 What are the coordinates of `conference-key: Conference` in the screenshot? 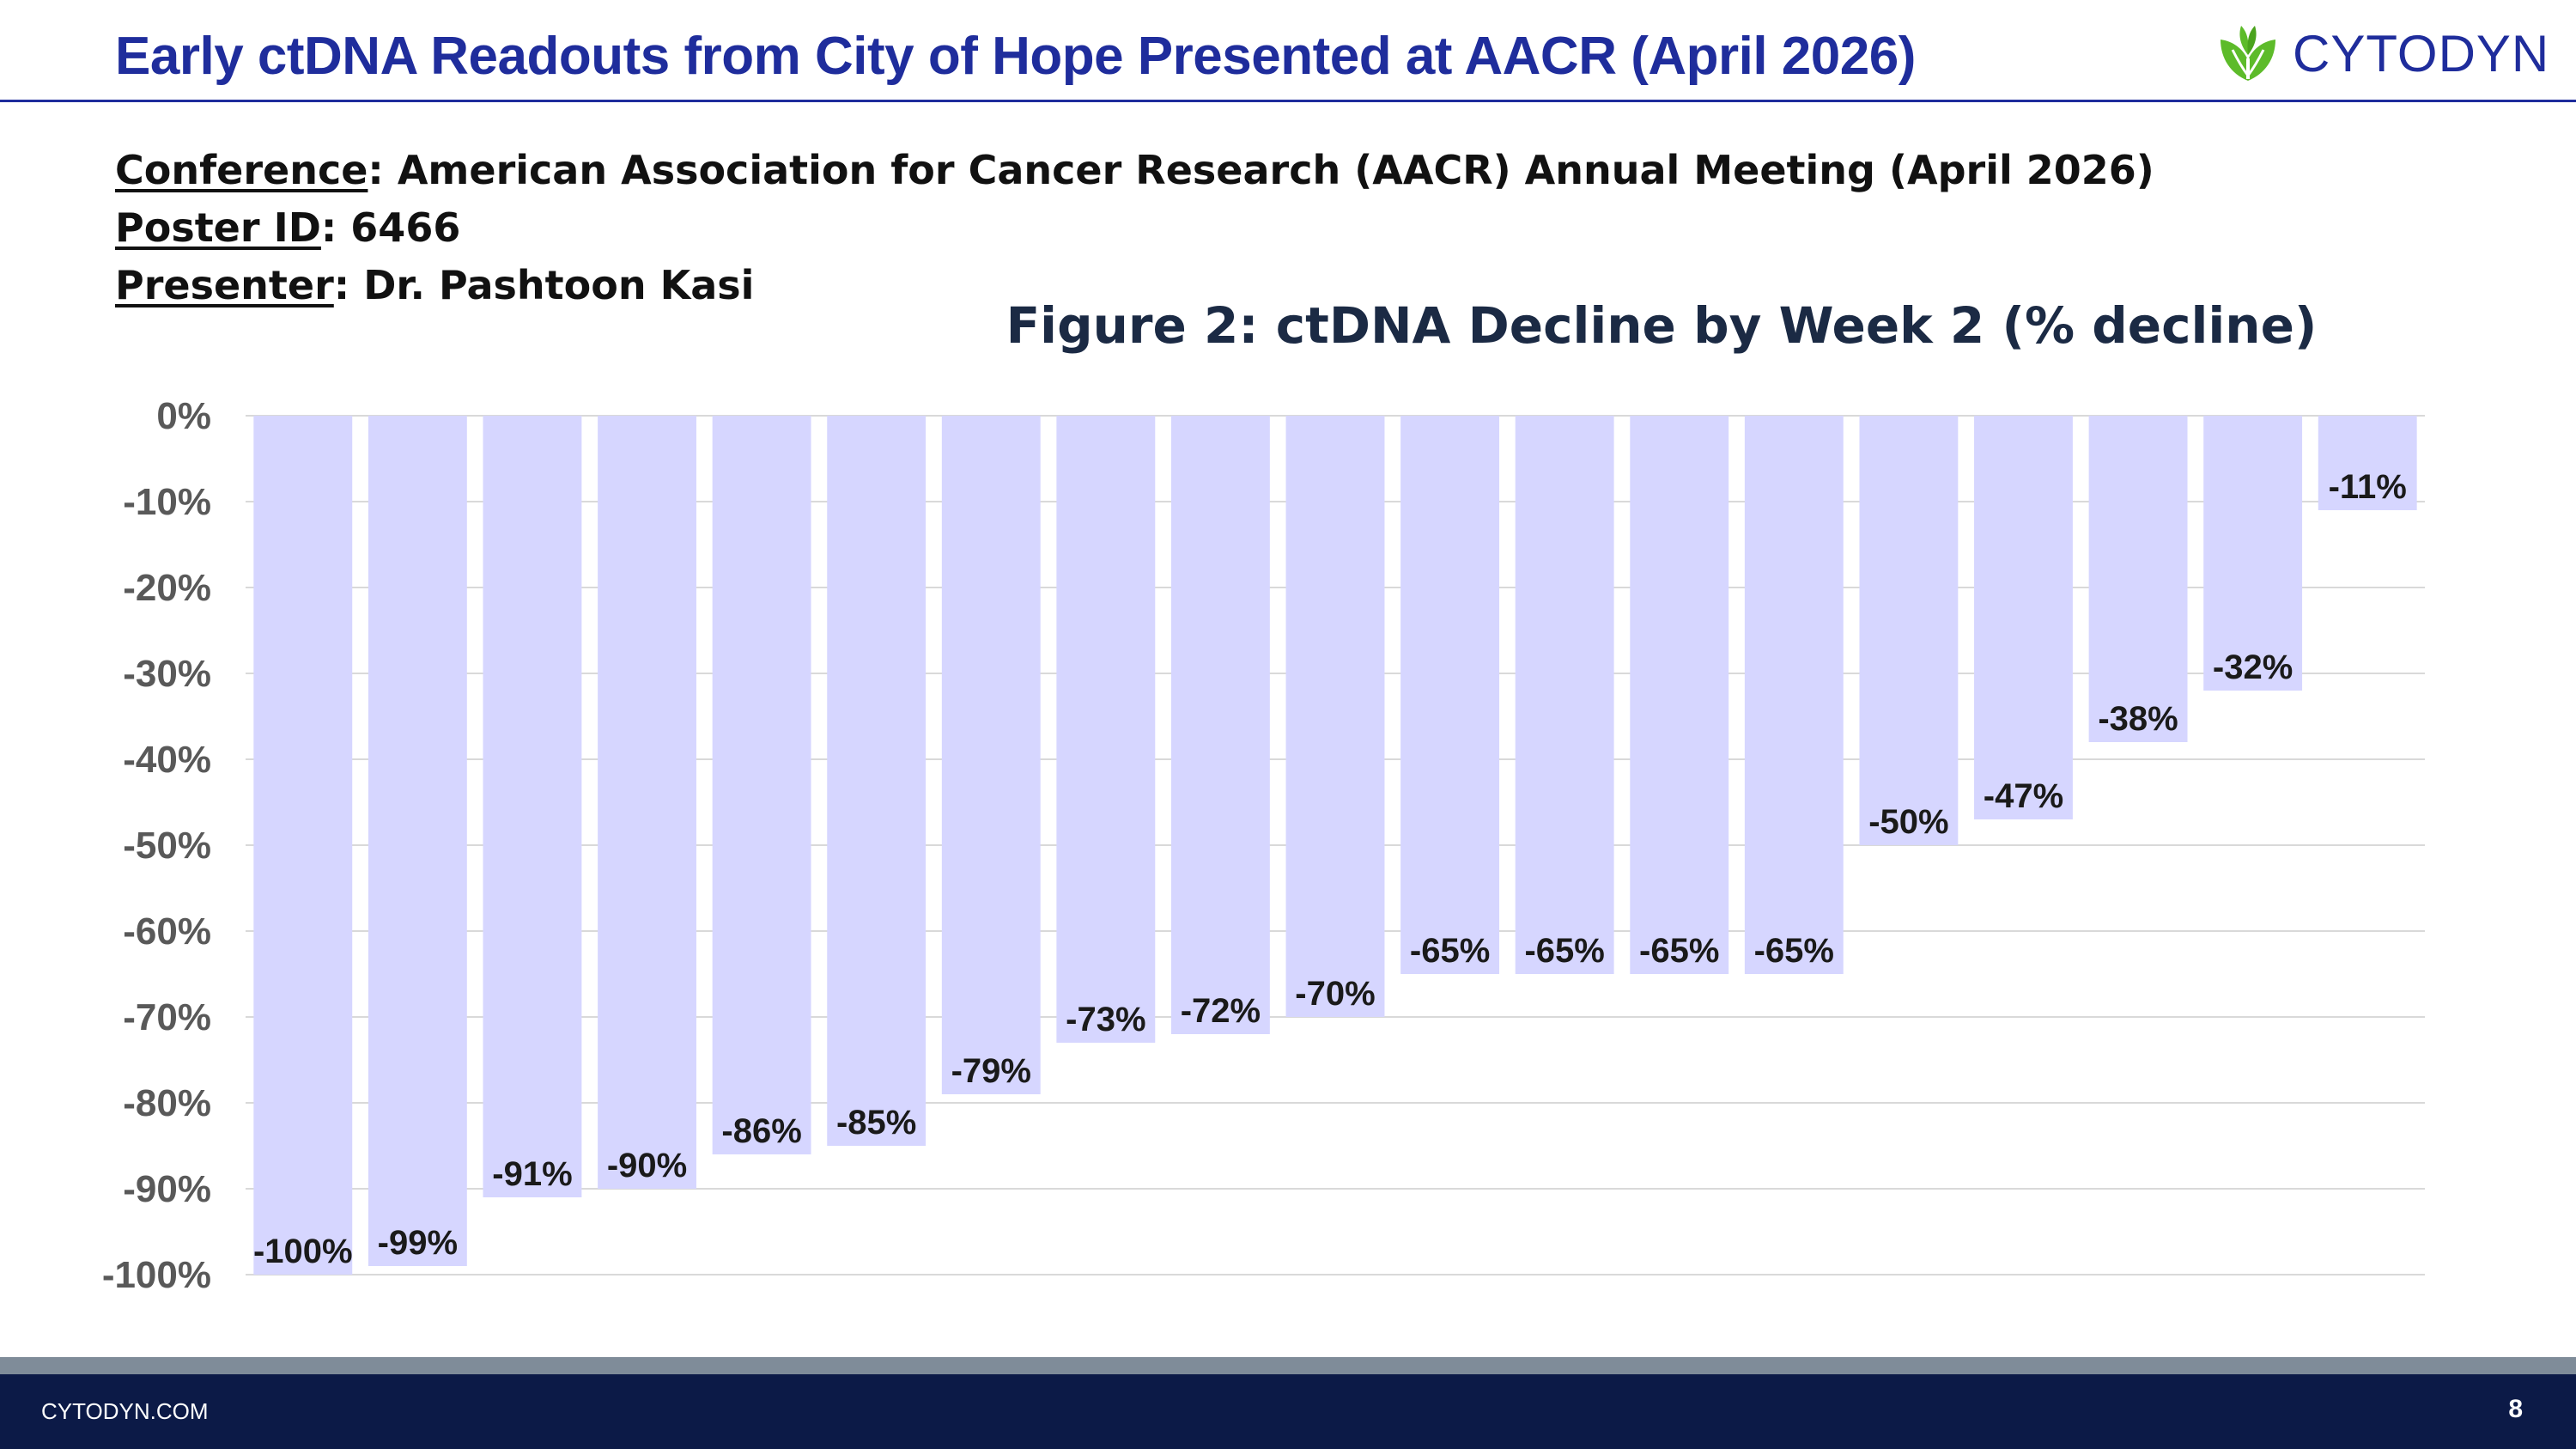 It's located at (241, 170).